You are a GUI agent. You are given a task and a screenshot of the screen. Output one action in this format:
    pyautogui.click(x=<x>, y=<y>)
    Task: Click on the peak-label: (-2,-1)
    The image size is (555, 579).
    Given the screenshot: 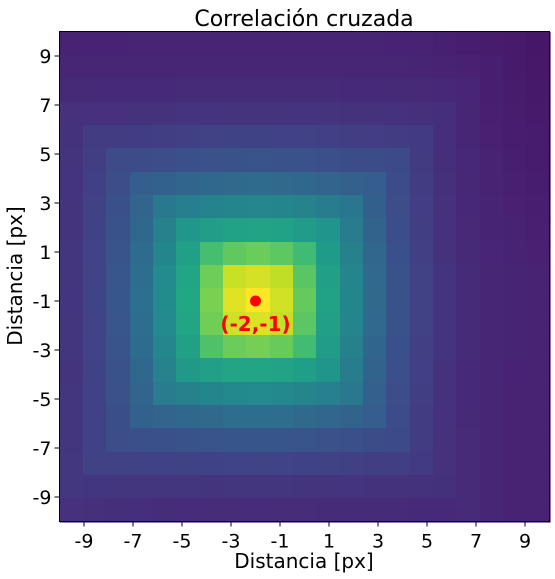 What is the action you would take?
    pyautogui.click(x=255, y=324)
    